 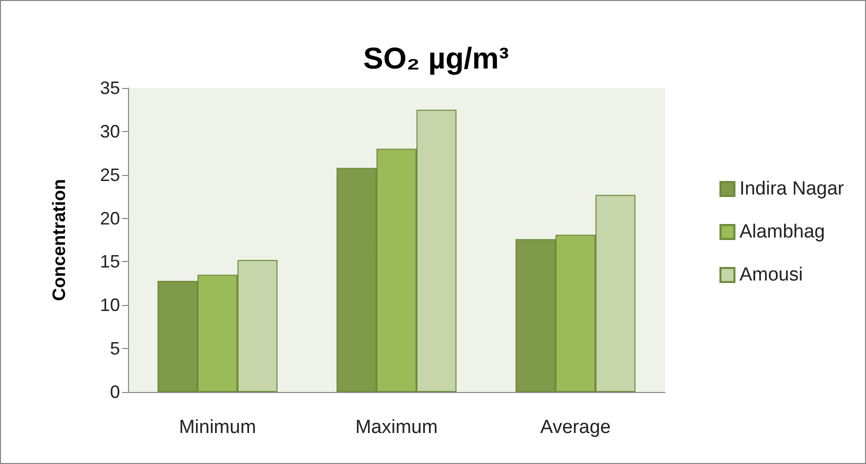 What do you see at coordinates (115, 392) in the screenshot?
I see `y-tick-label: 0` at bounding box center [115, 392].